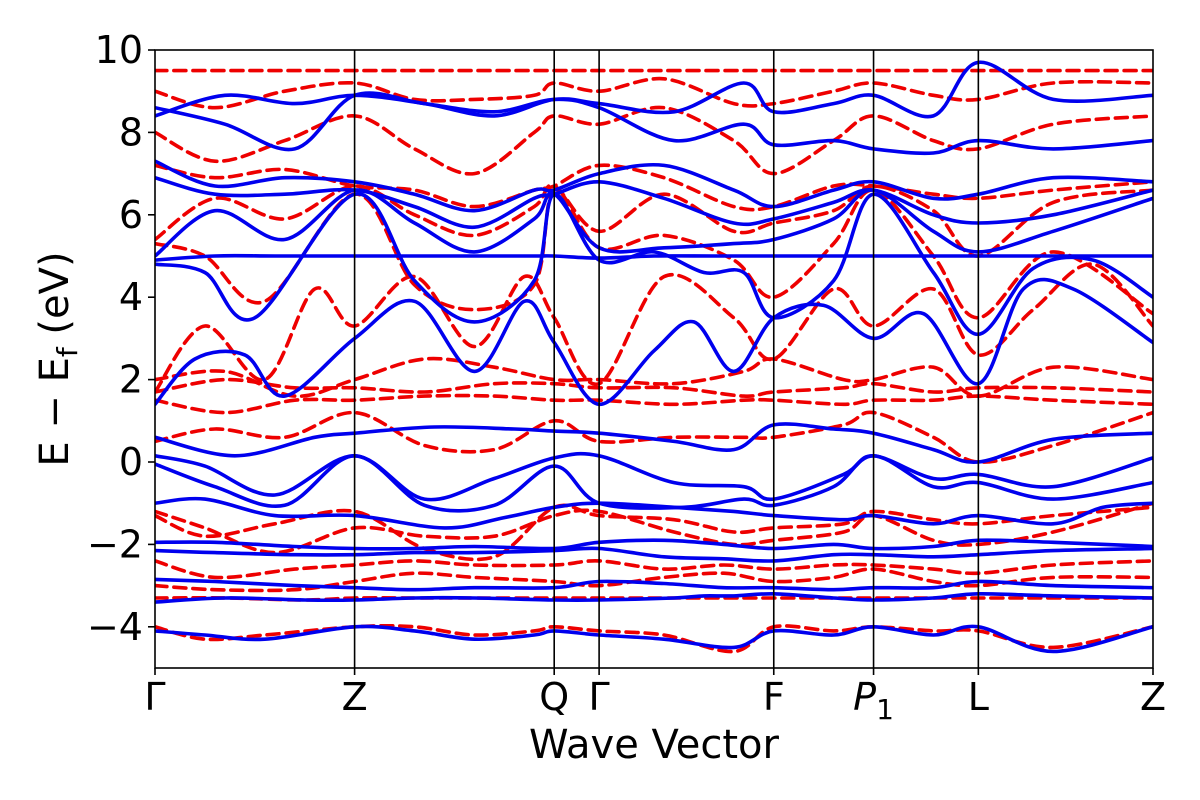  Describe the element at coordinates (58, 358) in the screenshot. I see `y-axis-title: E − Ef (eV)` at that location.